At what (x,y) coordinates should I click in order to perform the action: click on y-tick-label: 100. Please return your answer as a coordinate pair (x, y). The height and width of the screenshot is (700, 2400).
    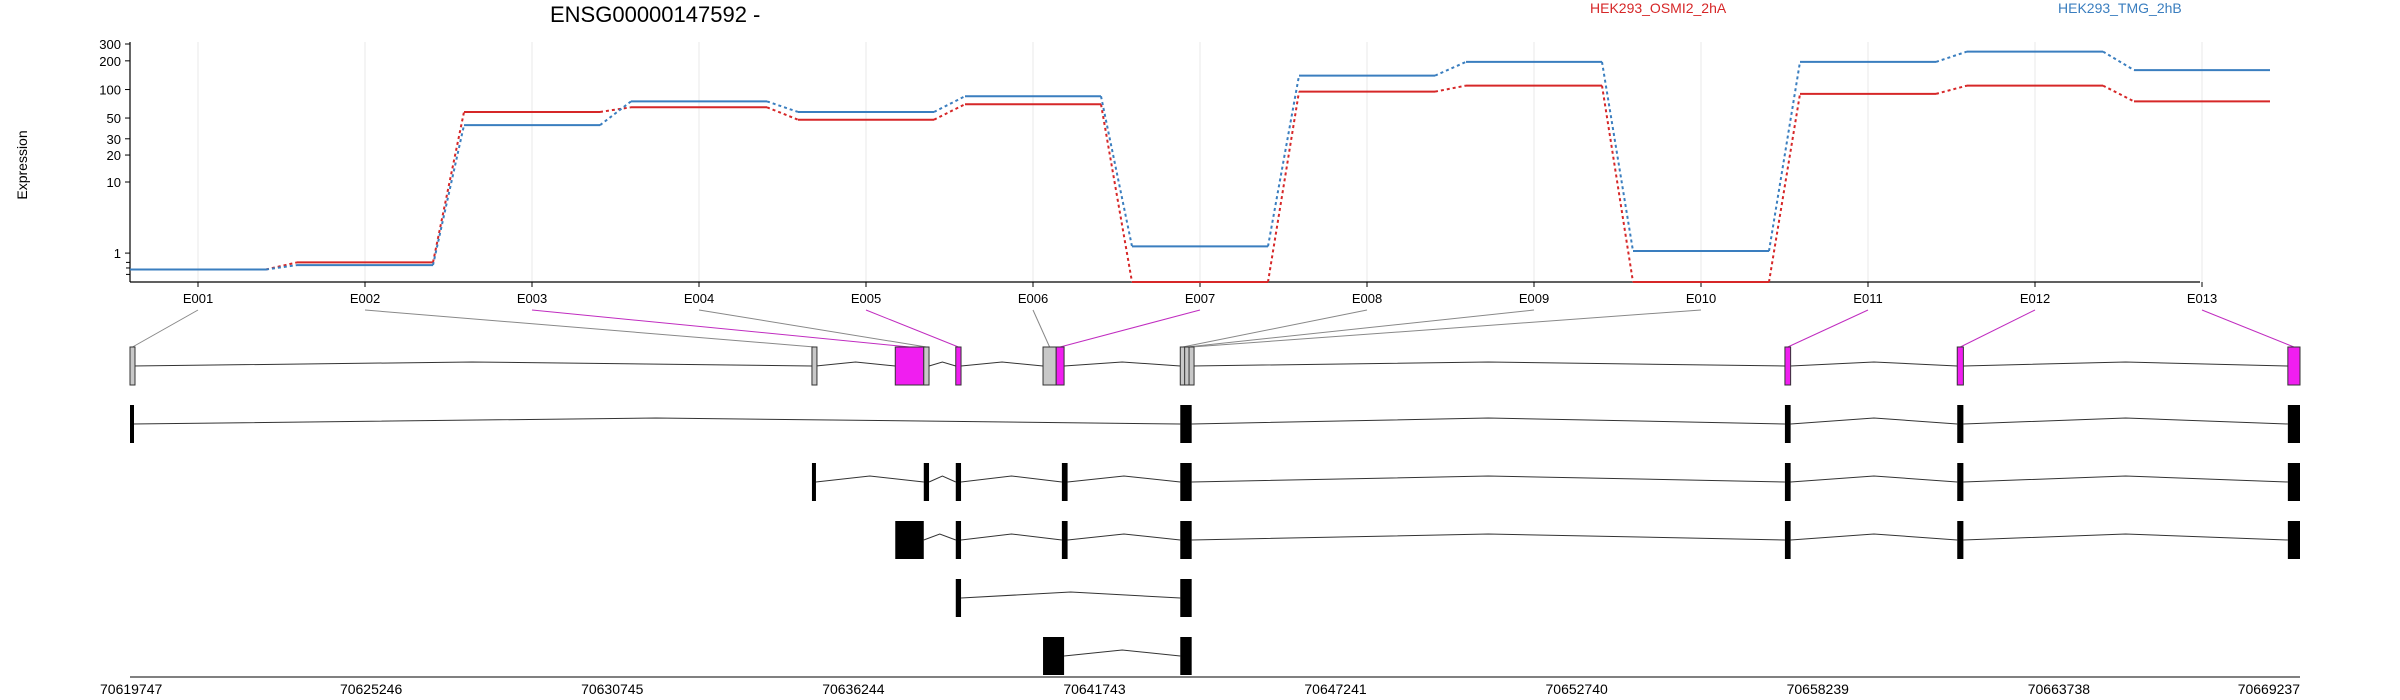
    Looking at the image, I should click on (110, 90).